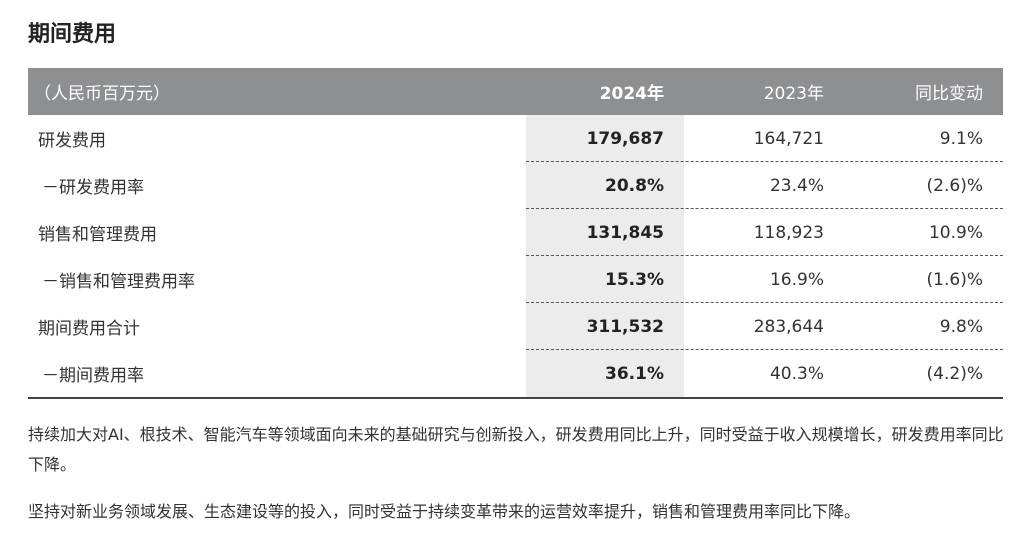 The image size is (1027, 552). I want to click on value-2024: 131,845, so click(605, 232).